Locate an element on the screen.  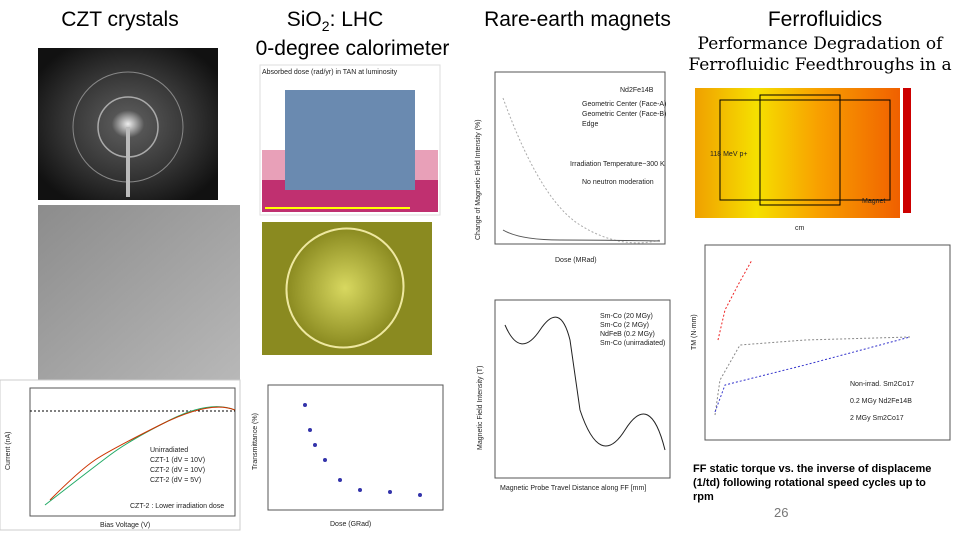
axis-label: Dose (GRad) is located at coordinates (350, 524).